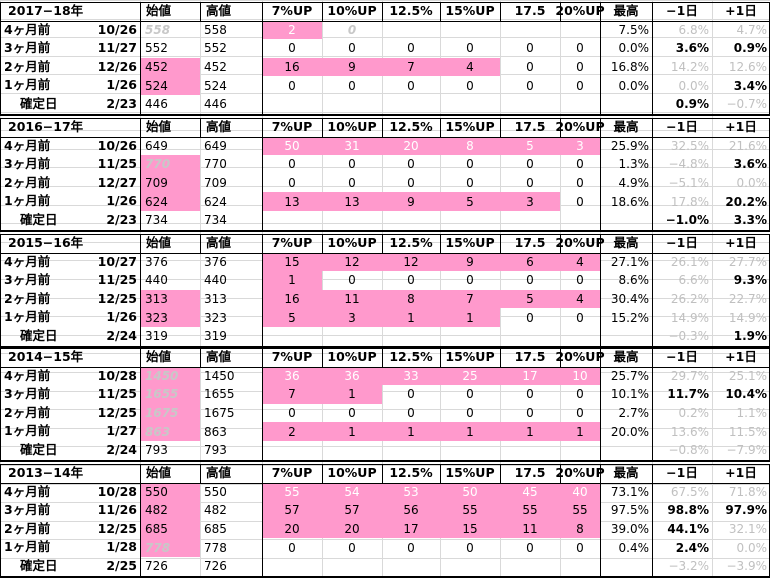  What do you see at coordinates (170, 394) in the screenshot?
I see `open-price: 1655` at bounding box center [170, 394].